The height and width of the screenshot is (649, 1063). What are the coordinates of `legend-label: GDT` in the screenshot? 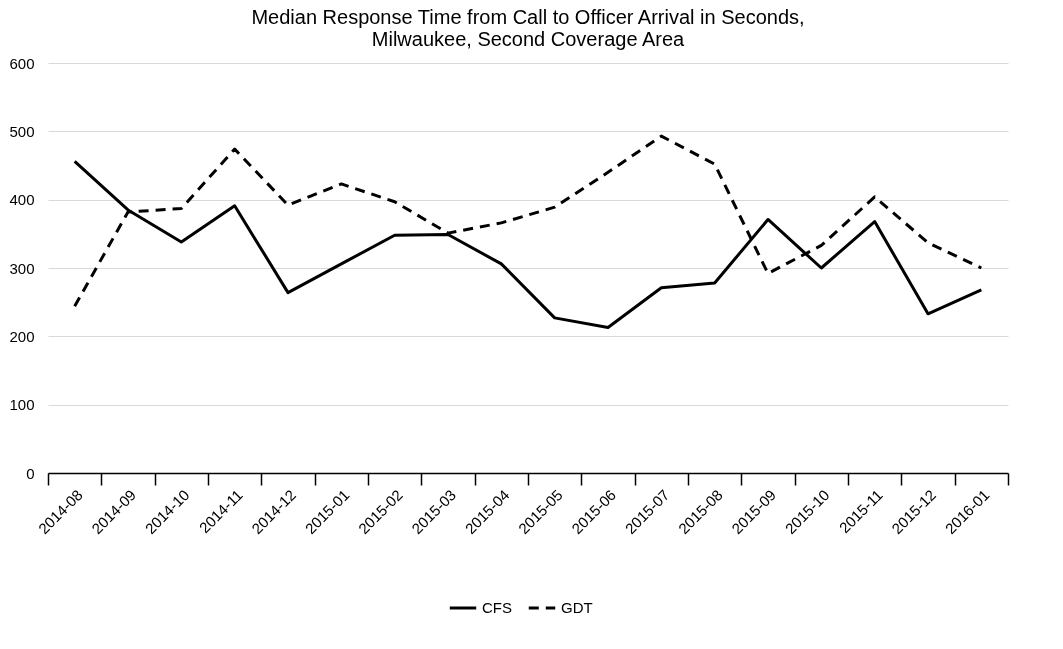 It's located at (577, 607).